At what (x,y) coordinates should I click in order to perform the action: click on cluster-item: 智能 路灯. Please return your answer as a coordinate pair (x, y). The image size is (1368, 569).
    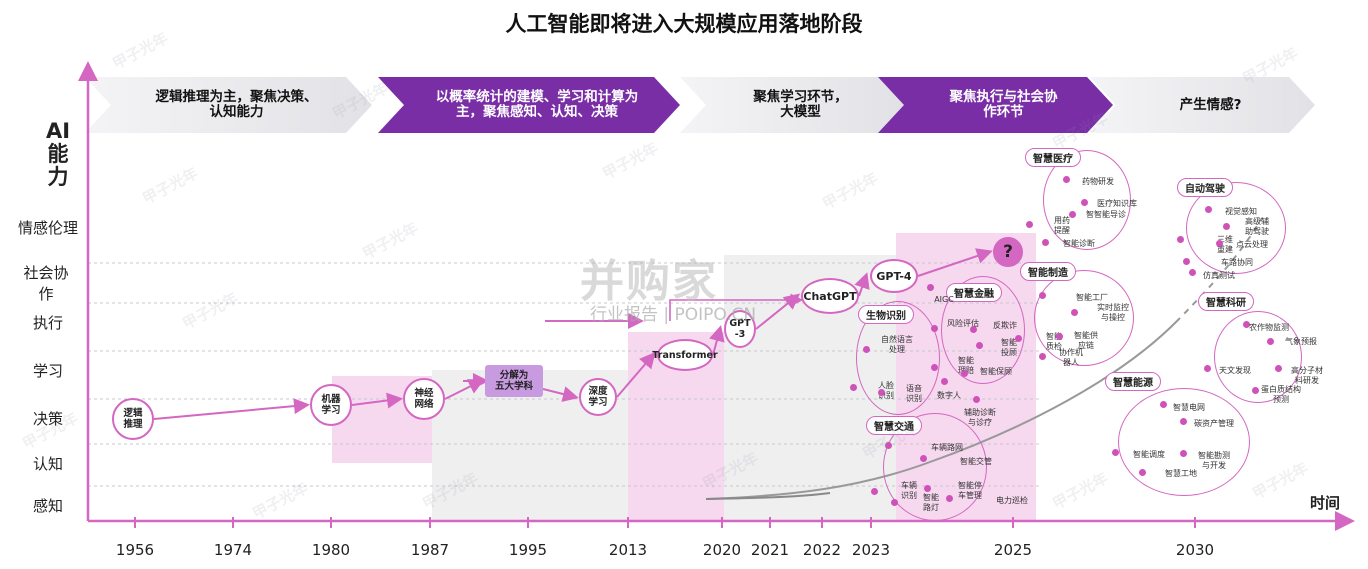
    Looking at the image, I should click on (931, 502).